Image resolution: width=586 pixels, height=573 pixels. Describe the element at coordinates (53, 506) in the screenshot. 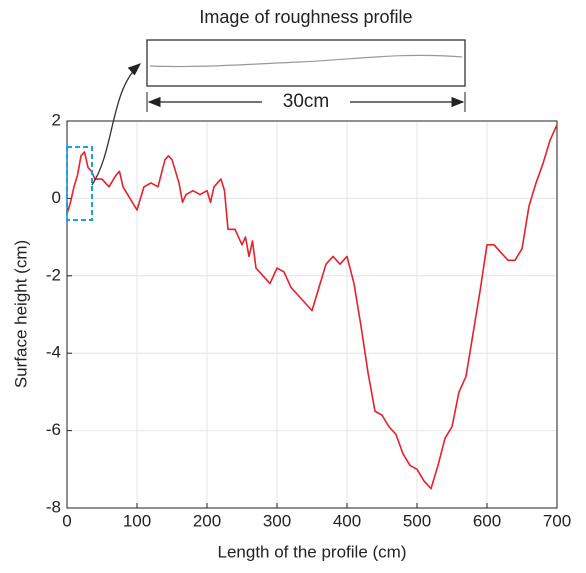

I see `y-tick-label: -8` at that location.